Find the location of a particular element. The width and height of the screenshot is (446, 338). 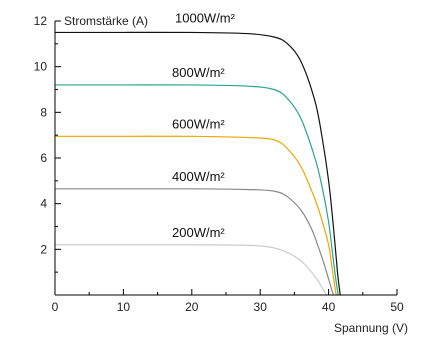

series-label: 600W/m² is located at coordinates (198, 123).